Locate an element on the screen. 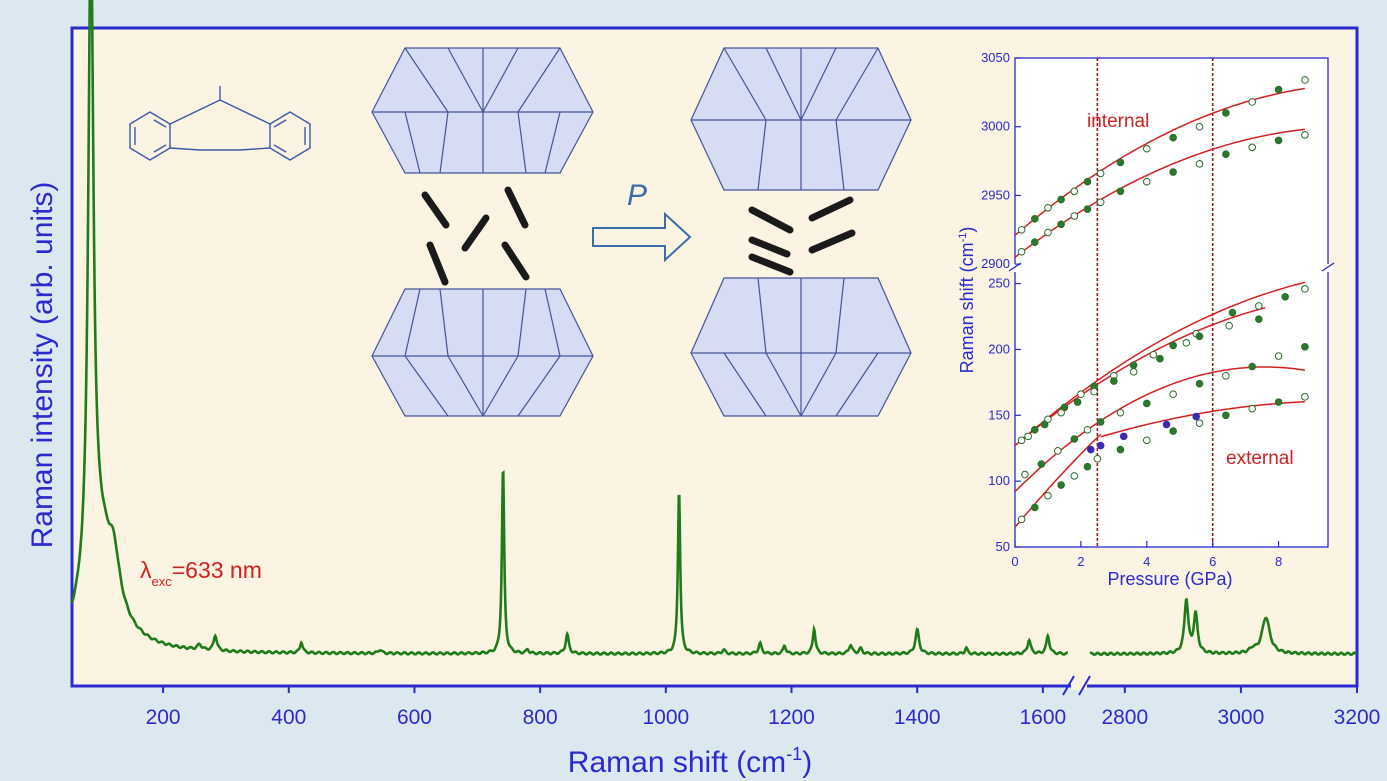 The height and width of the screenshot is (781, 1387). inset-break-gap is located at coordinates (1171, 268).